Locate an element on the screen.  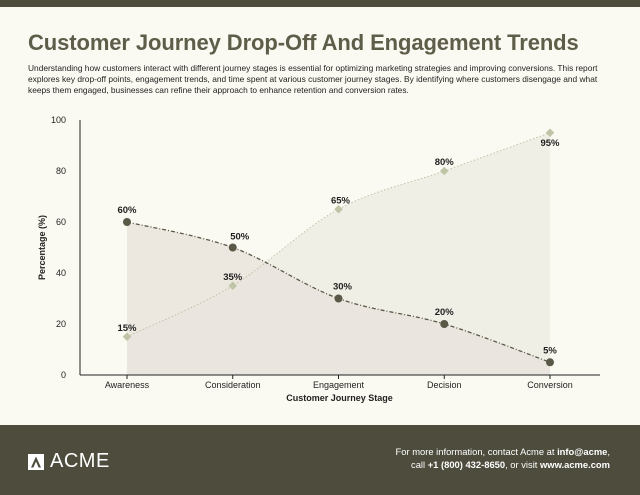
data-label: 15% is located at coordinates (127, 328).